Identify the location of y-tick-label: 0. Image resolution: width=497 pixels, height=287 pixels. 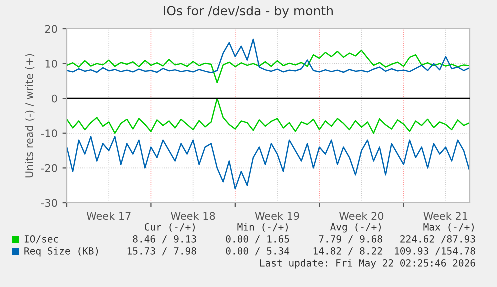
(55, 98).